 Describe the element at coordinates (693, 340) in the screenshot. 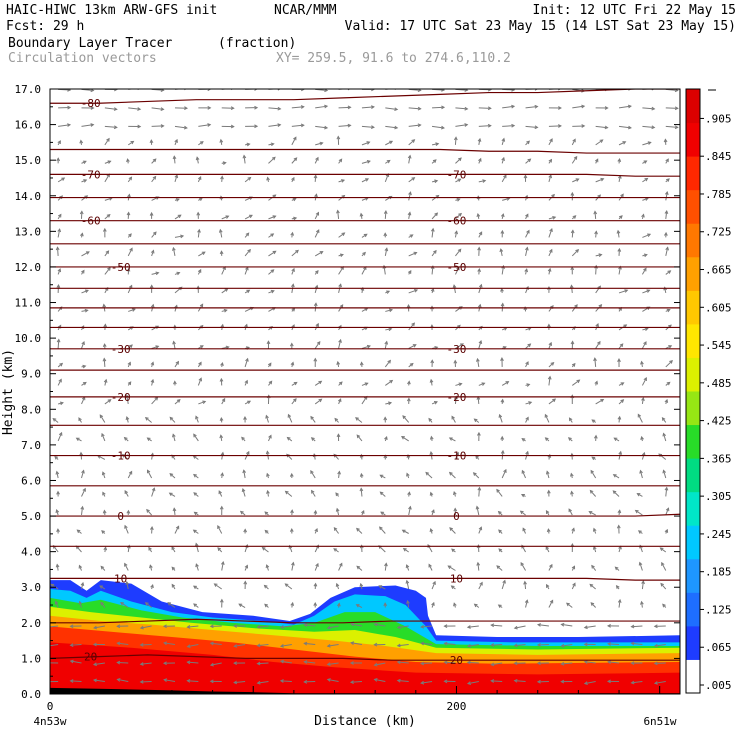

I see `colorbar-swatch` at that location.